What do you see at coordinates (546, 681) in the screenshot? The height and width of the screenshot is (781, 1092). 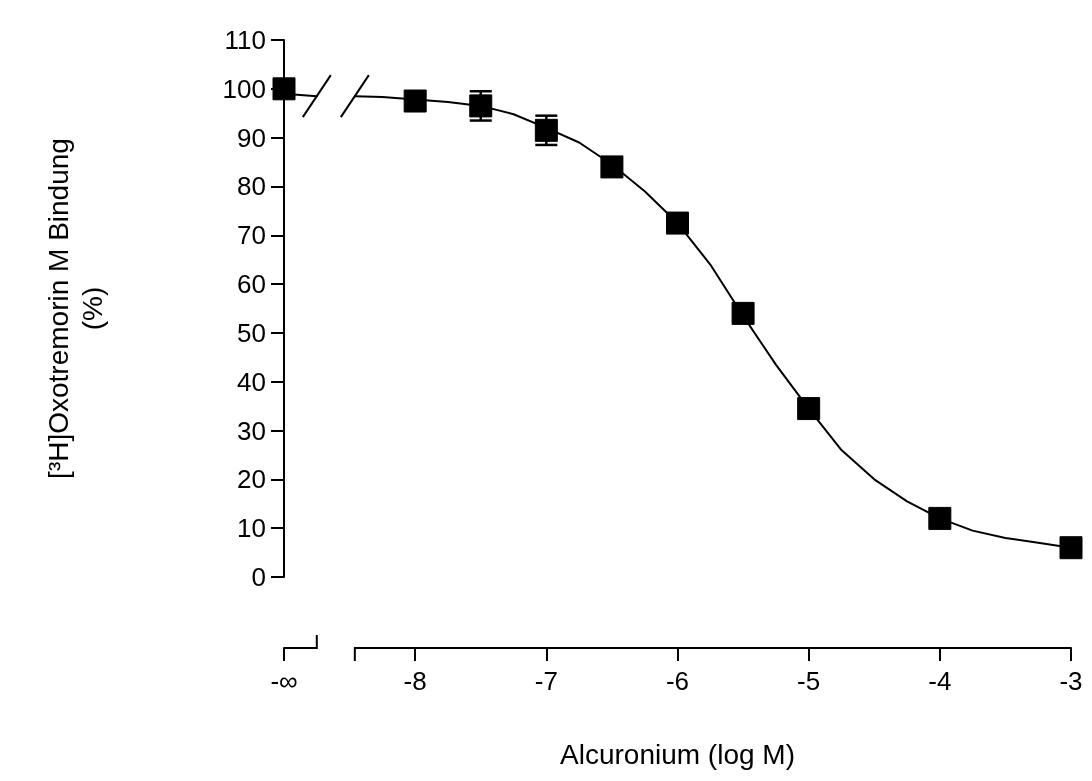 I see `x-tick-label: -7` at bounding box center [546, 681].